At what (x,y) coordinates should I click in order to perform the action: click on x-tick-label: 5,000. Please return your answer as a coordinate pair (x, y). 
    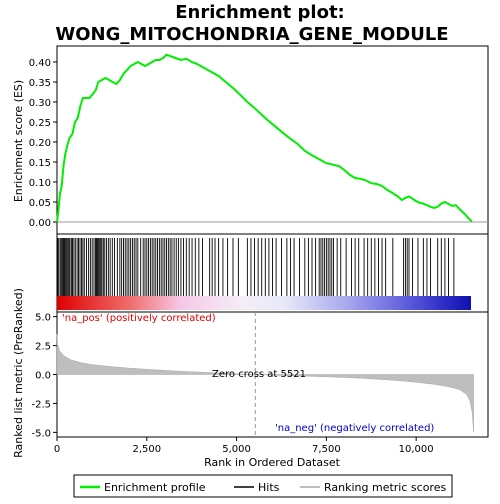
    Looking at the image, I should click on (236, 449).